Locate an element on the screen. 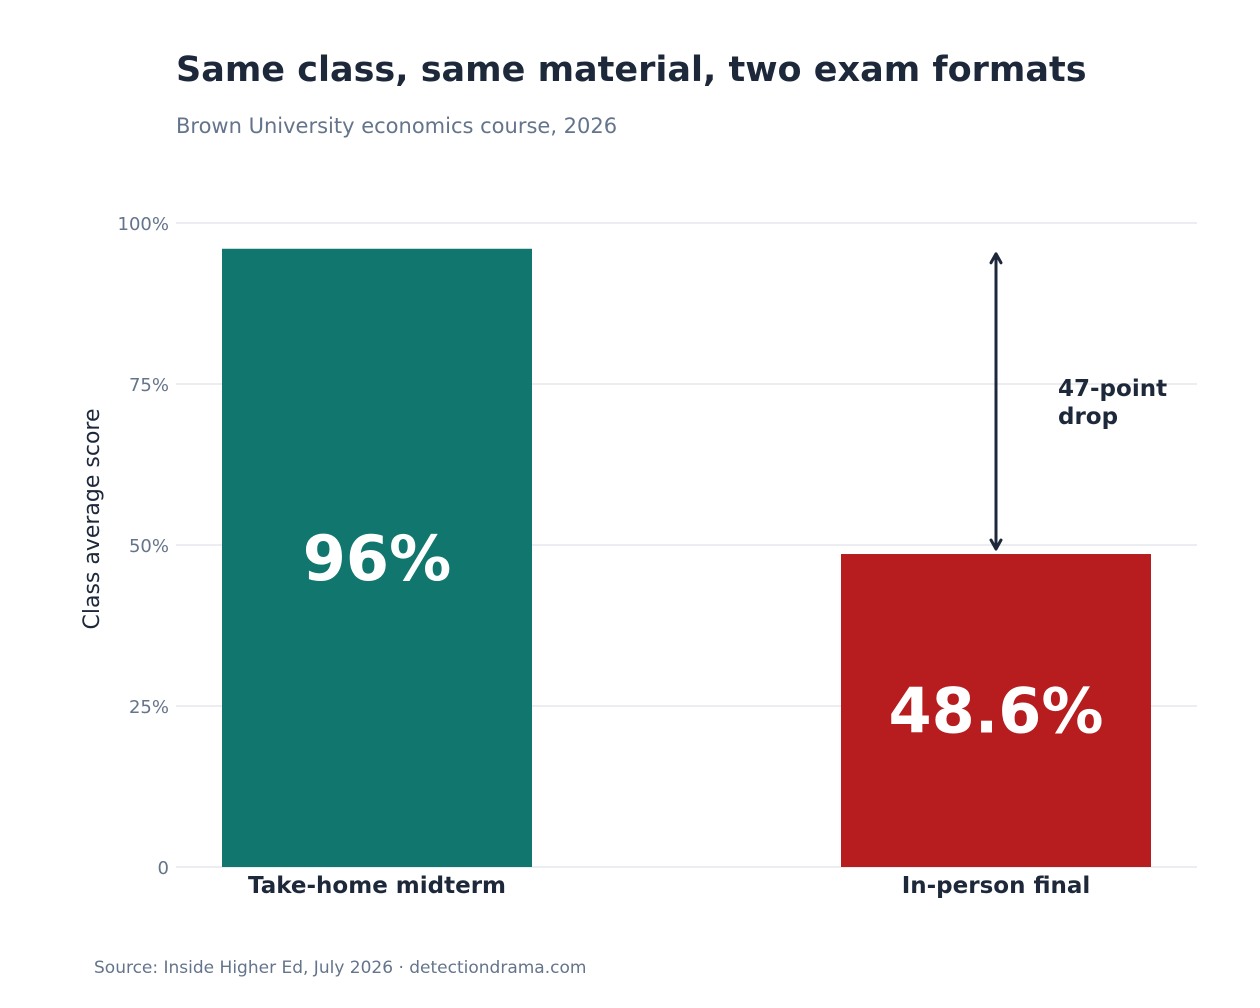  y-tick-label: 75% is located at coordinates (149, 385).